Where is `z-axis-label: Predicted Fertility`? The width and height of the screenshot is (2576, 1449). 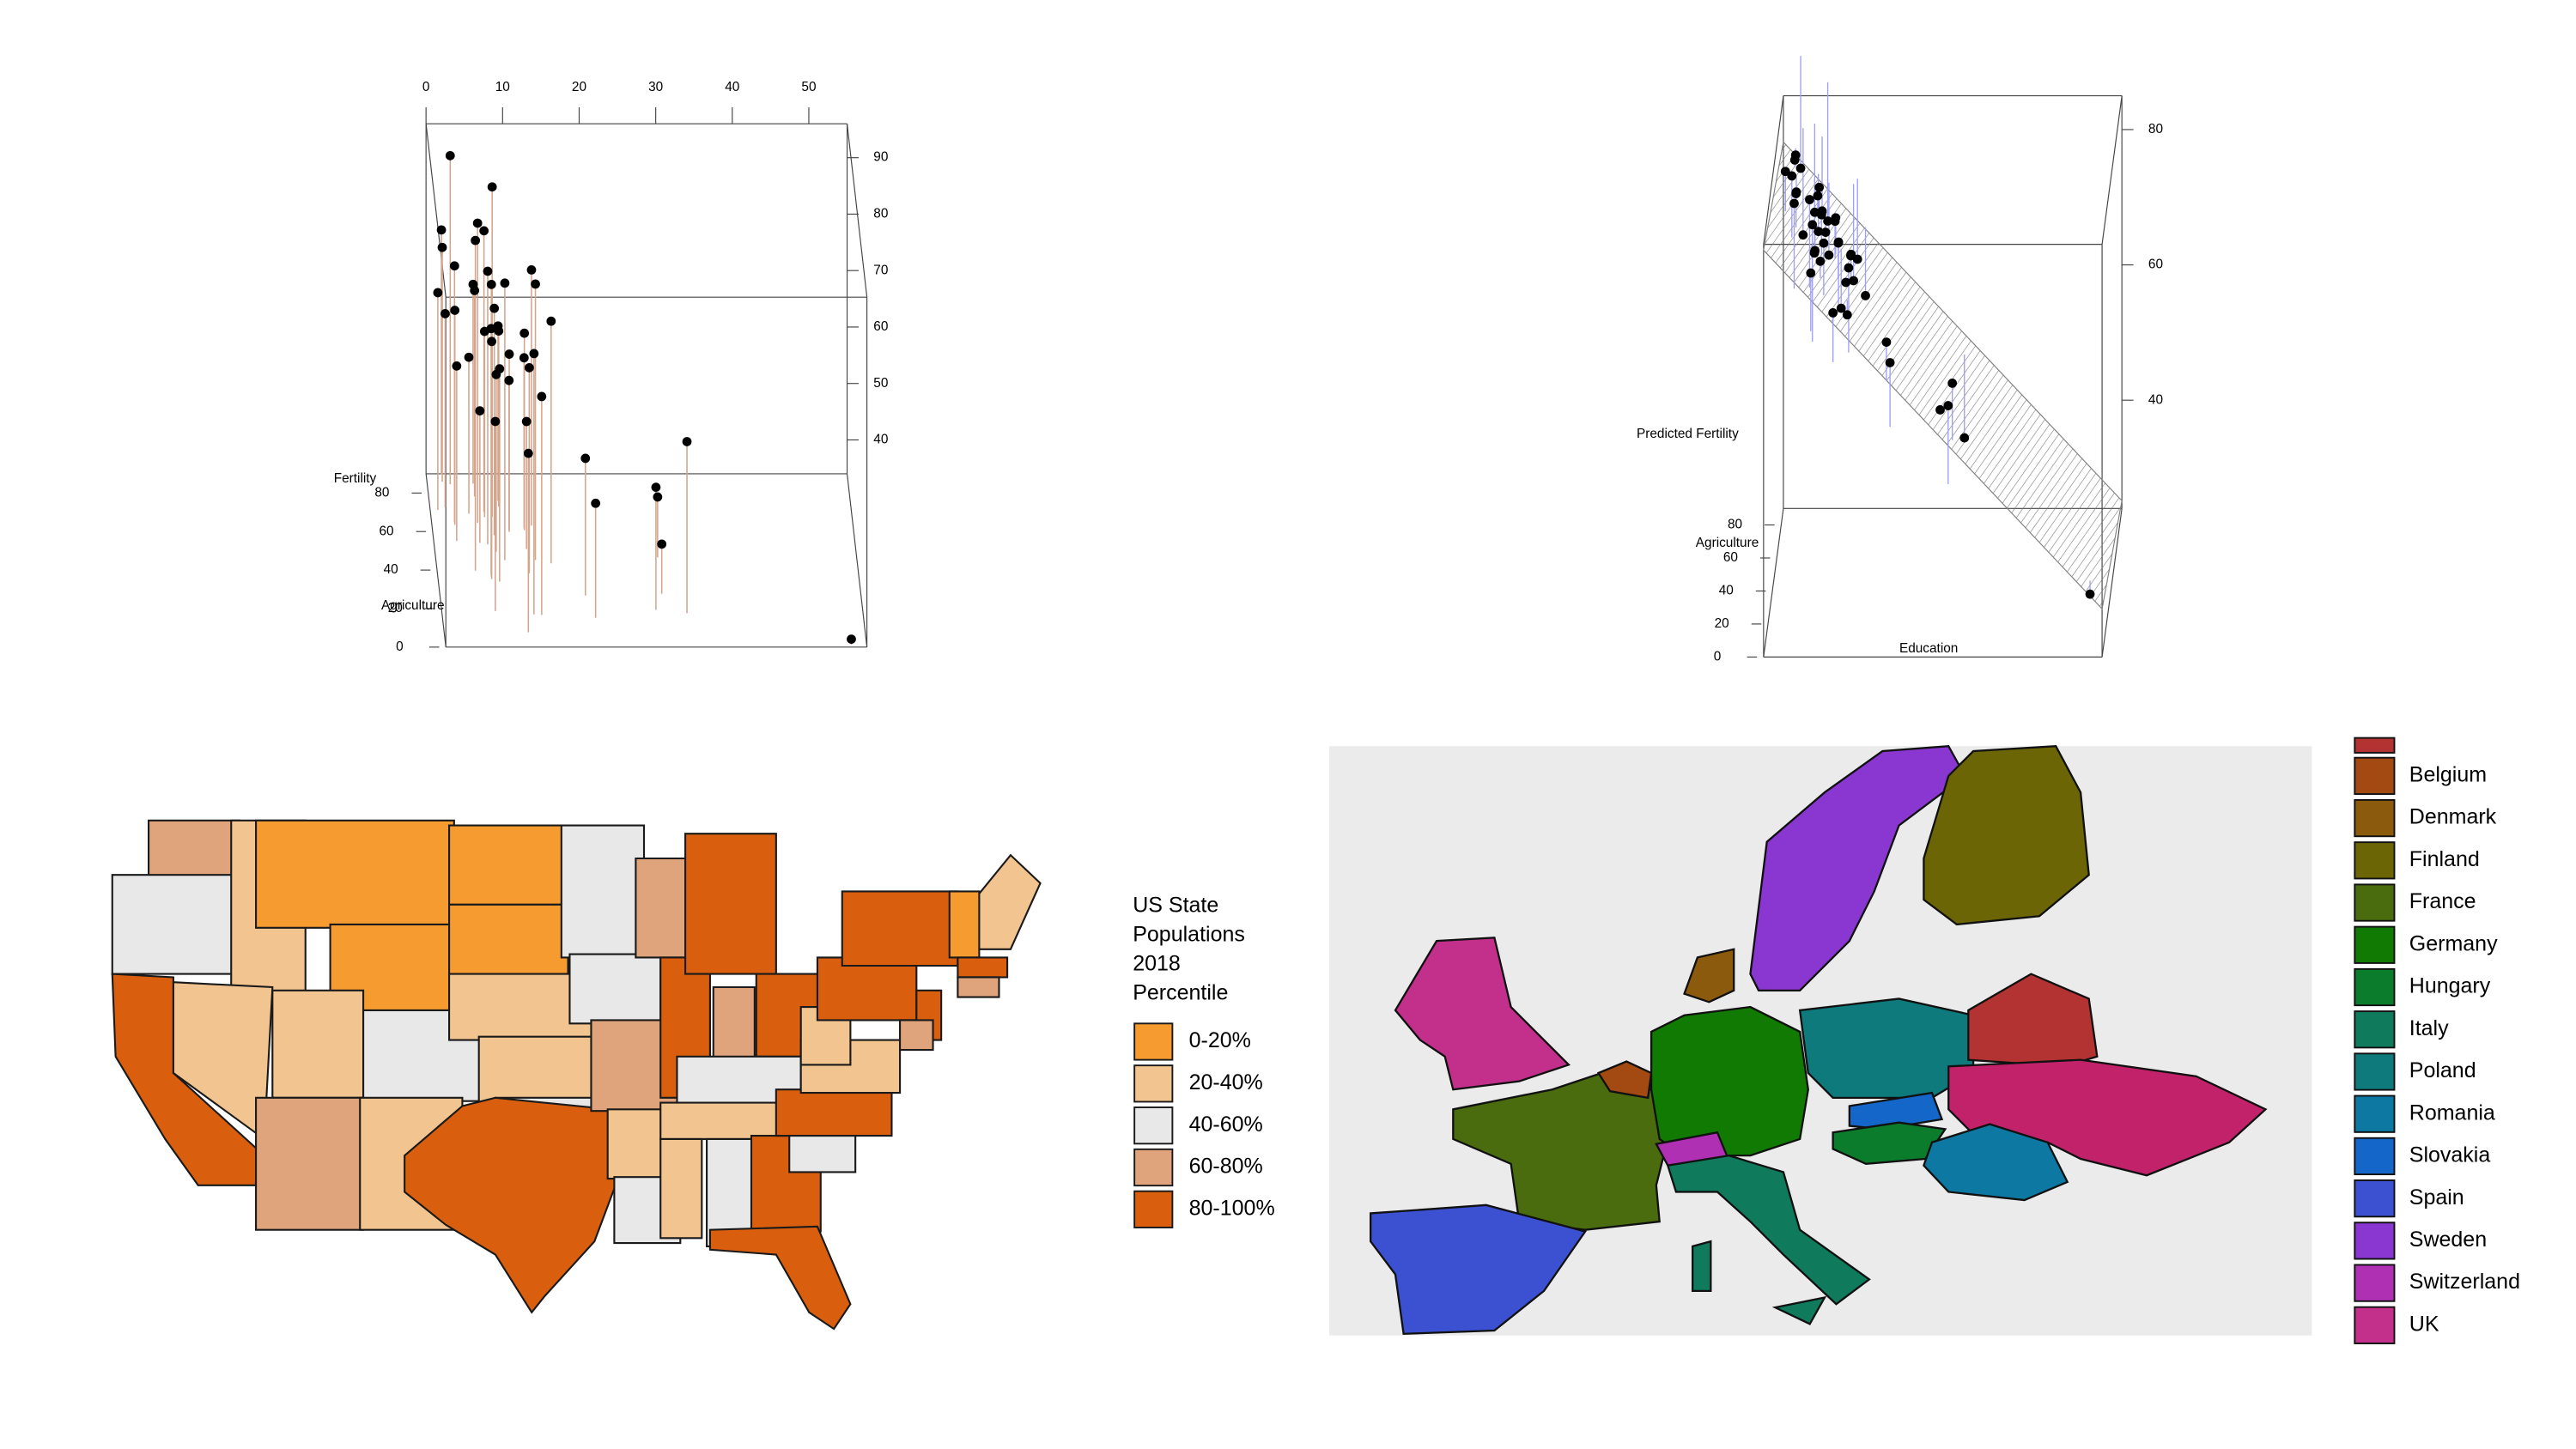 z-axis-label: Predicted Fertility is located at coordinates (1688, 434).